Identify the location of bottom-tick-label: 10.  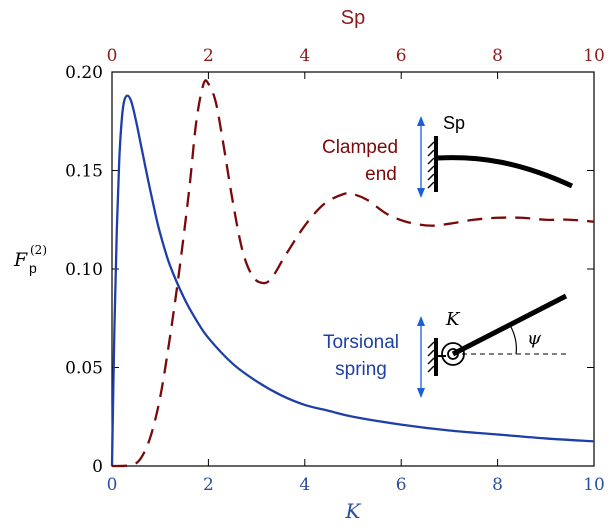
(594, 485).